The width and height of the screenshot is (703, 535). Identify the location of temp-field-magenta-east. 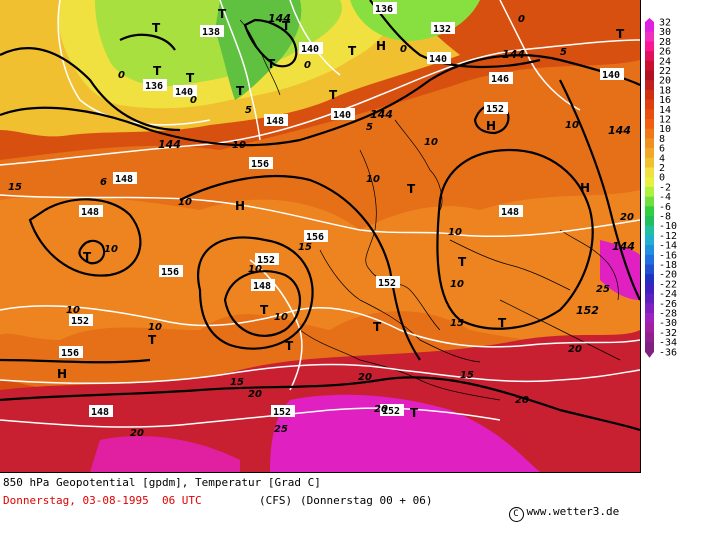
(620, 270).